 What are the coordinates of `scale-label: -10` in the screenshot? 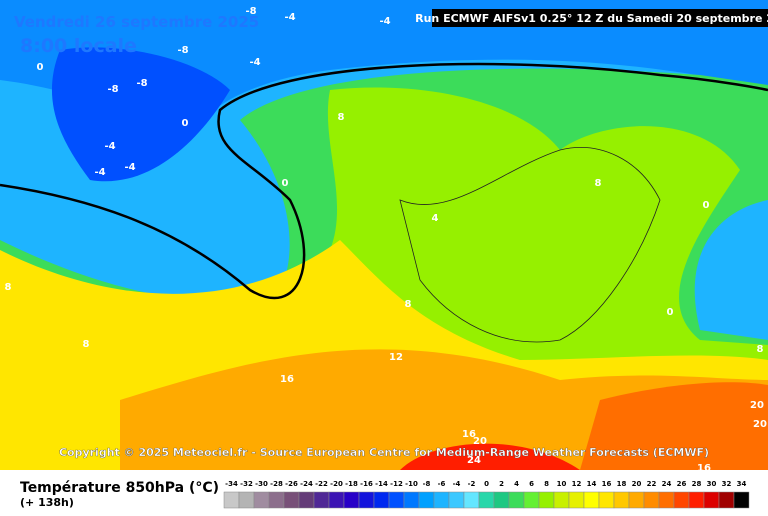 It's located at (411, 484).